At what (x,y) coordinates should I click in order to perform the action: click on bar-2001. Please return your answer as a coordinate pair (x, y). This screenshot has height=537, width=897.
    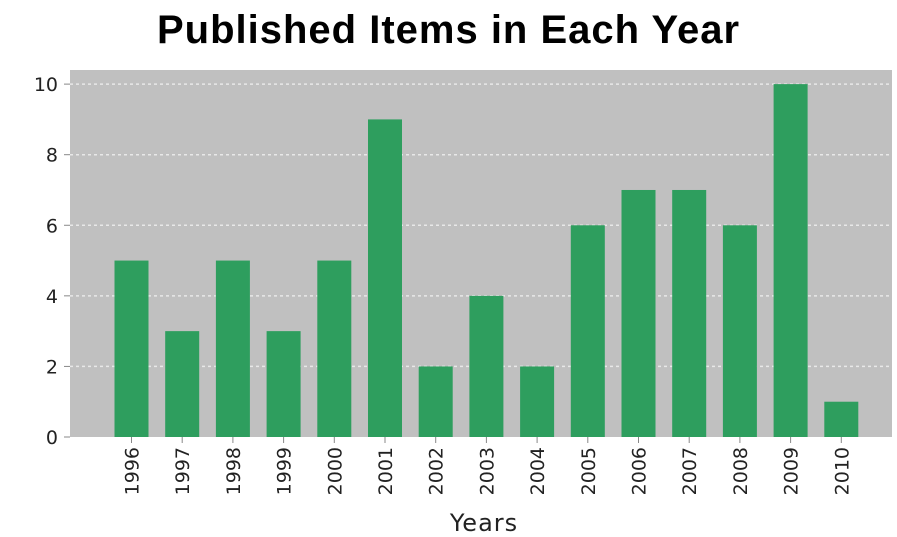
    Looking at the image, I should click on (385, 278).